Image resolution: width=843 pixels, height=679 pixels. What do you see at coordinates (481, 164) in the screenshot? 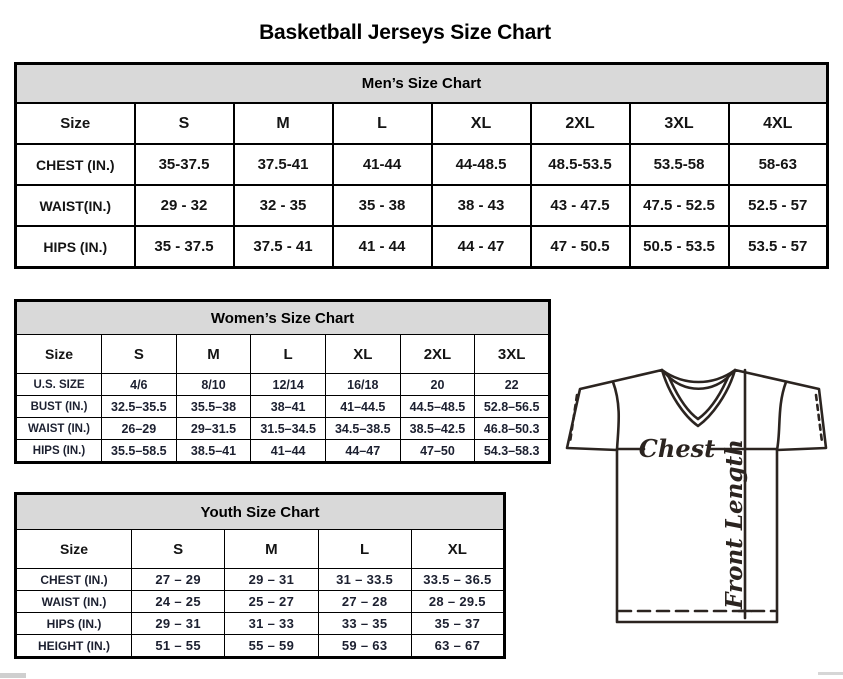
I see `men-size-value: 44-48.5` at bounding box center [481, 164].